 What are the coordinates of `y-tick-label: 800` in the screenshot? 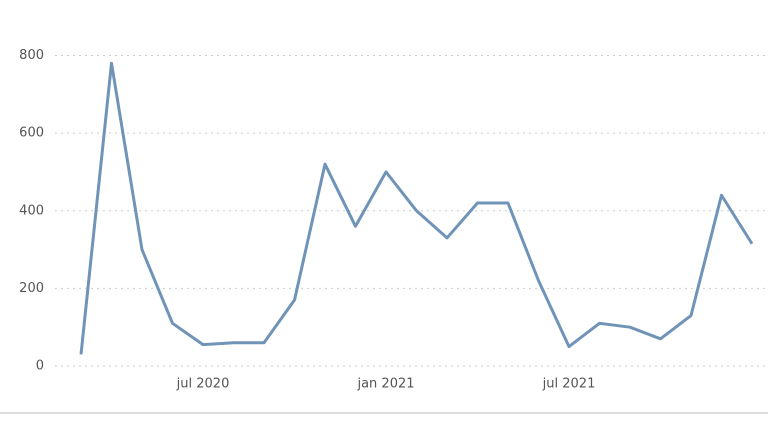 It's located at (31, 55).